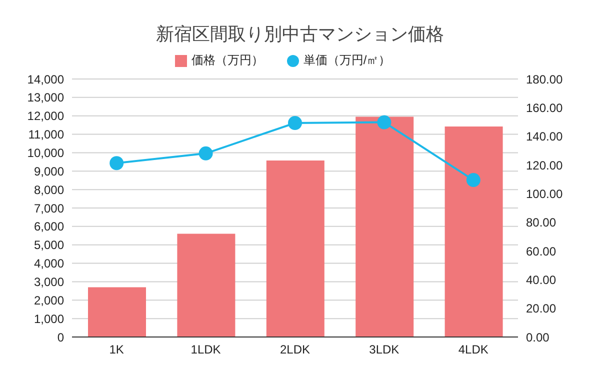  I want to click on y-tick-label: 8,000, so click(49, 189).